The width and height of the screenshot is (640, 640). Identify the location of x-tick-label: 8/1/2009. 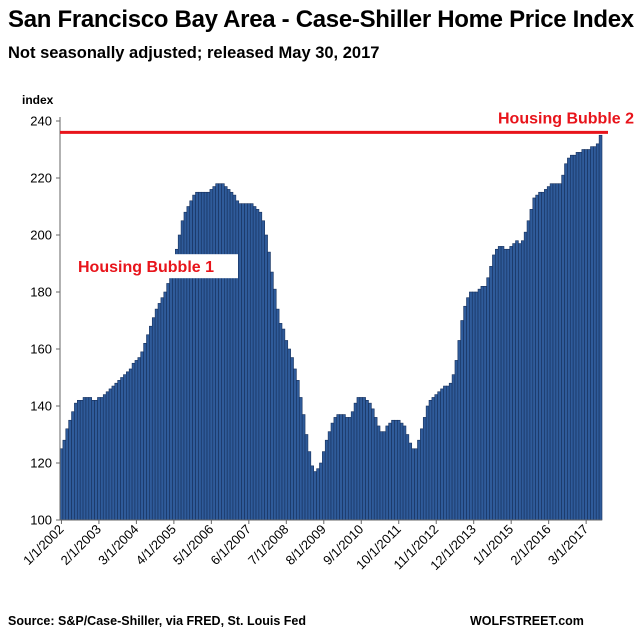
(306, 545).